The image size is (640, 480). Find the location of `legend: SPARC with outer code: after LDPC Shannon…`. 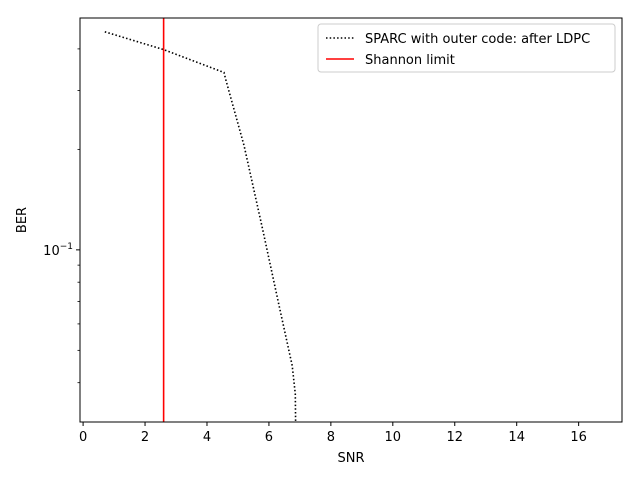

legend: SPARC with outer code: after LDPC Shannon… is located at coordinates (466, 48).